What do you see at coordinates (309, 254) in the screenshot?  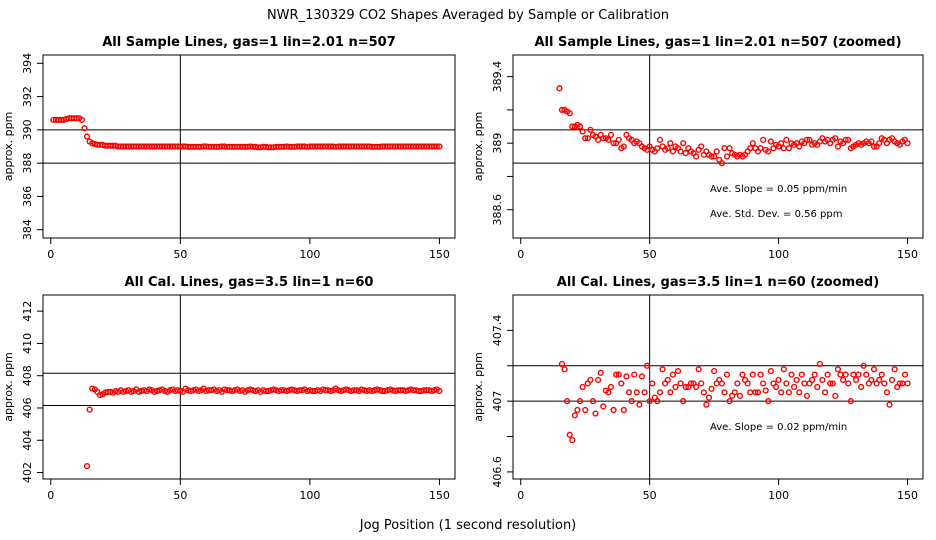 I see `x-tick-label: 100` at bounding box center [309, 254].